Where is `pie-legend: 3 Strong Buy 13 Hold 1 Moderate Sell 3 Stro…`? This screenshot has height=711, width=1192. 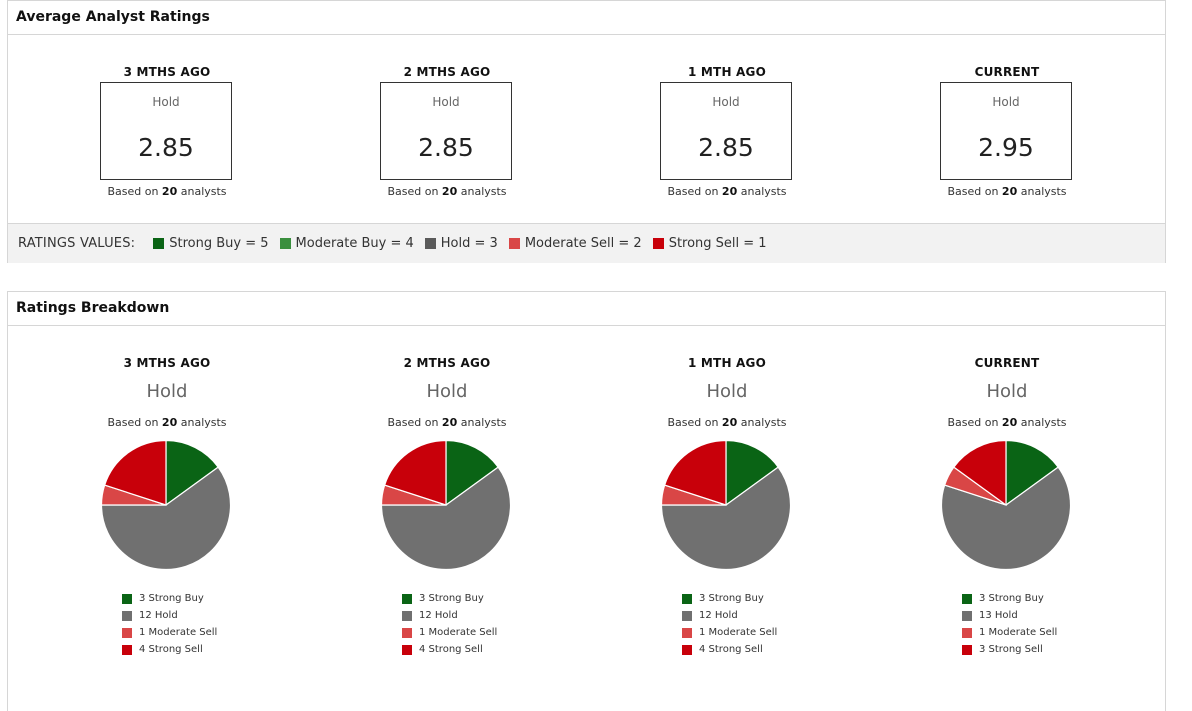 pie-legend: 3 Strong Buy 13 Hold 1 Moderate Sell 3 Stro… is located at coordinates (1009, 624).